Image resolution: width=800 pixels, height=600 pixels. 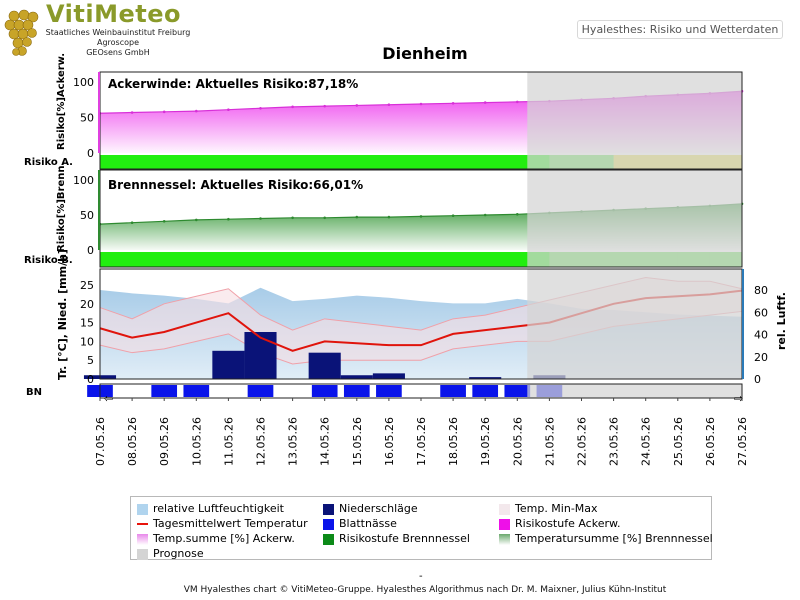 I want to click on chart-title: Dienheim, so click(x=425, y=53).